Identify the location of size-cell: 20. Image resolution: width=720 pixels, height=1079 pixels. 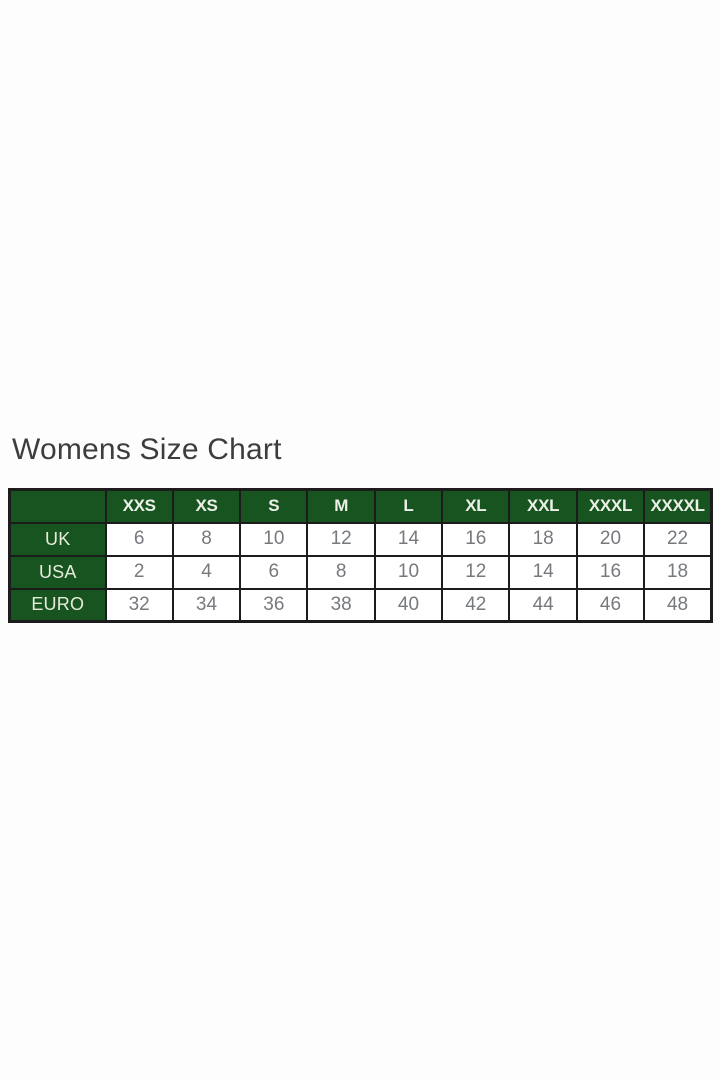
(610, 539).